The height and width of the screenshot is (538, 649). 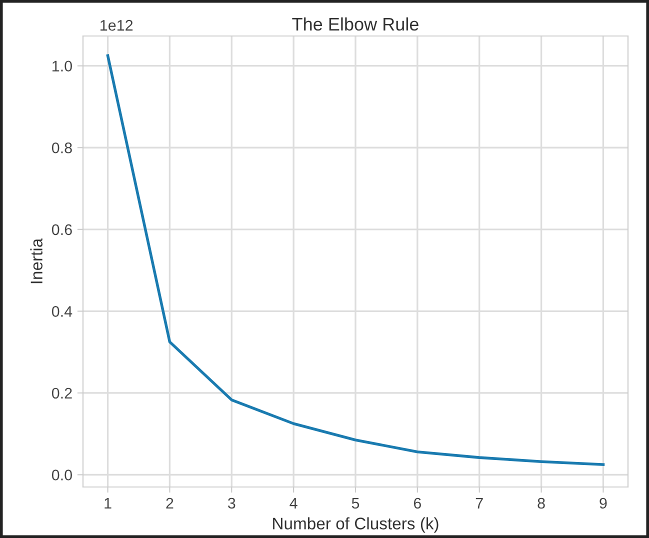 I want to click on x-tick-label: 4, so click(x=294, y=503).